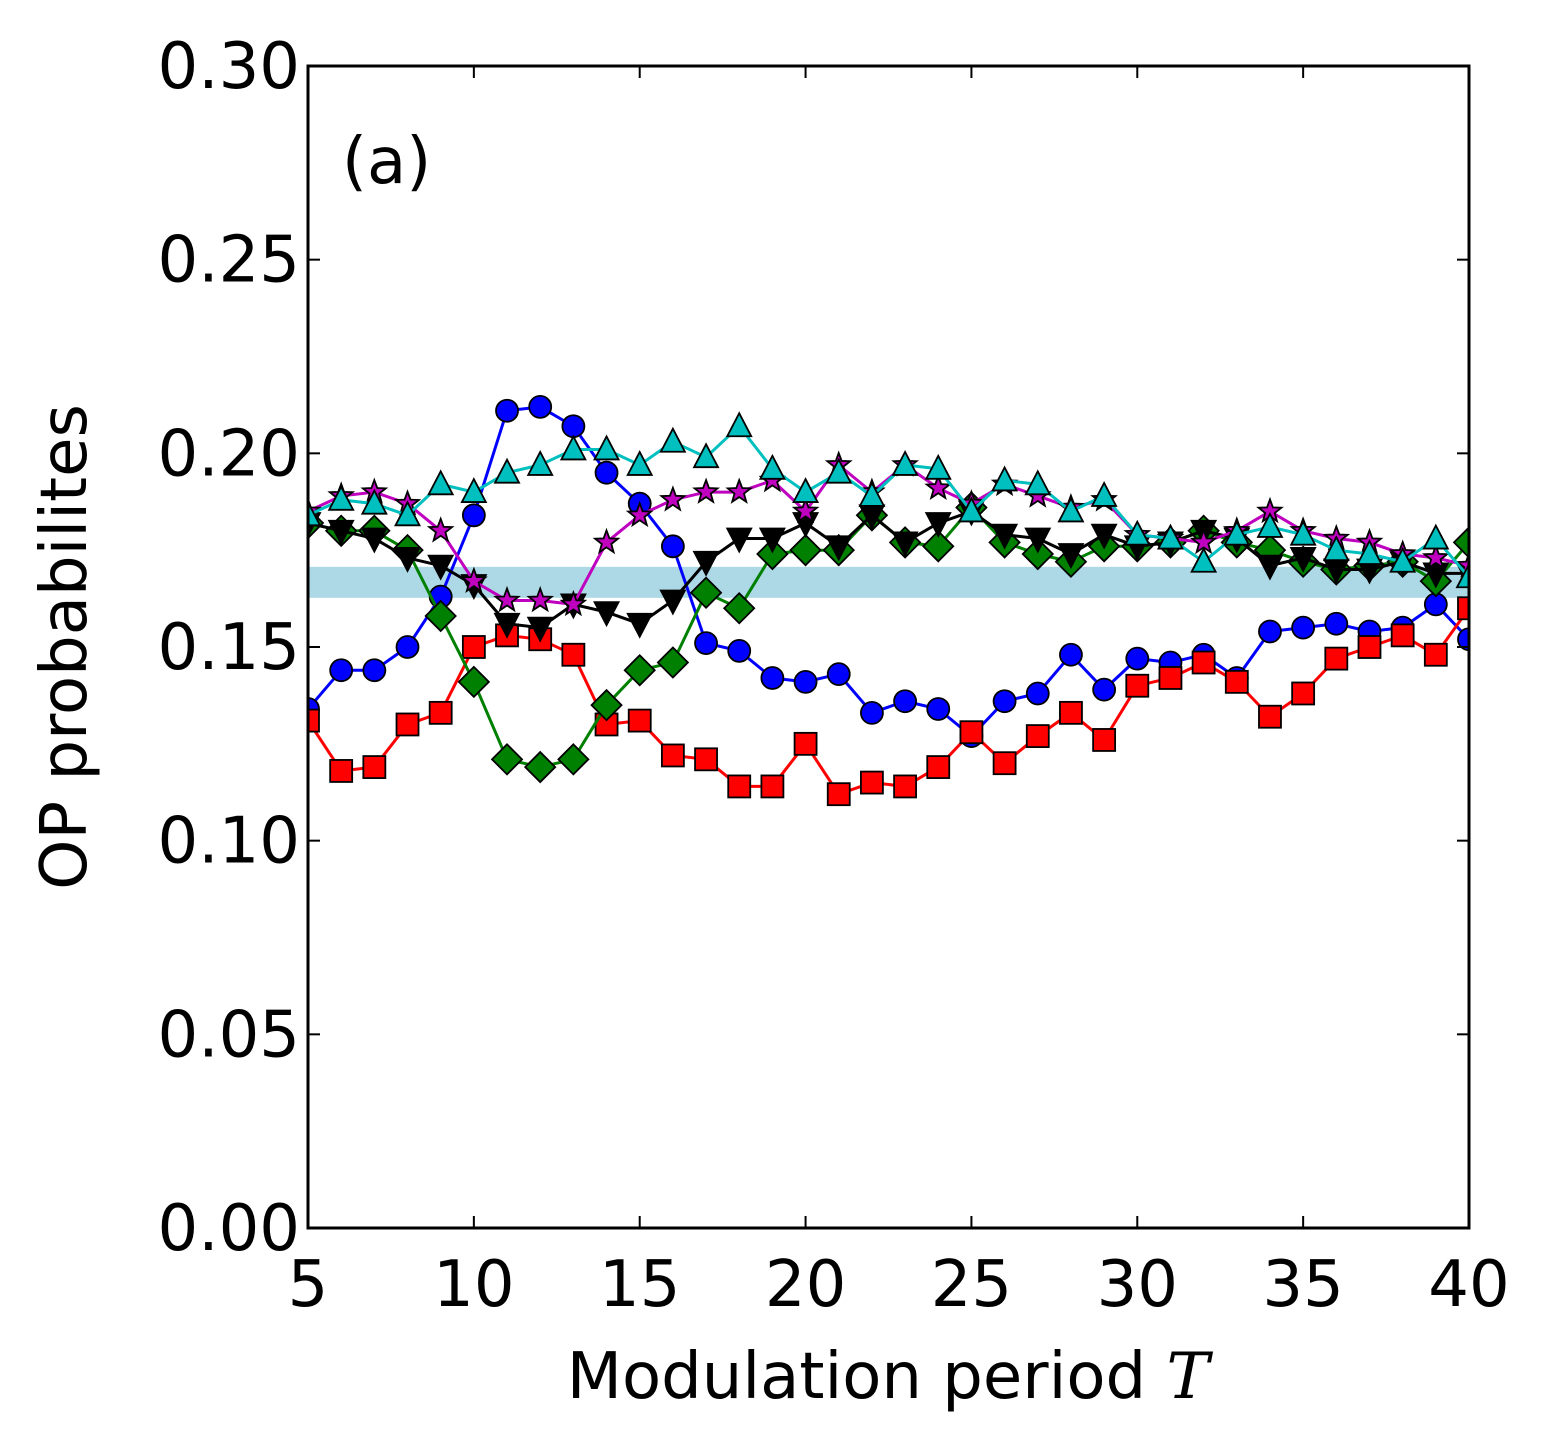  I want to click on y-tick-label: 0.30, so click(229, 67).